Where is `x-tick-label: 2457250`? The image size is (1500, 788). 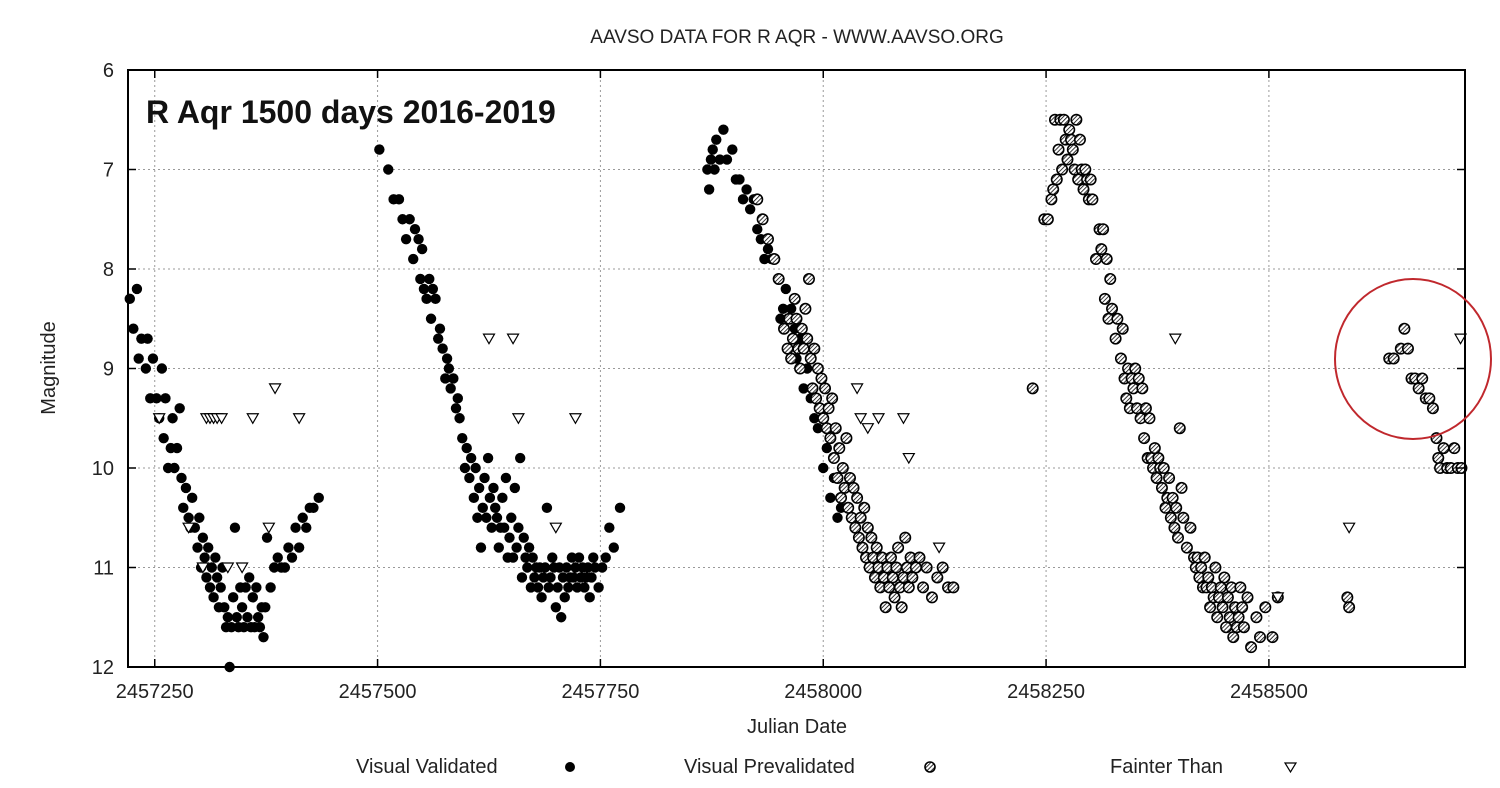
x-tick-label: 2457250 is located at coordinates (155, 692).